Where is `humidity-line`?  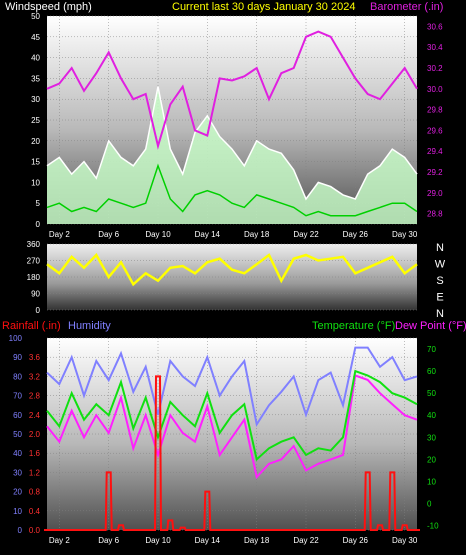
humidity-line is located at coordinates (232, 387).